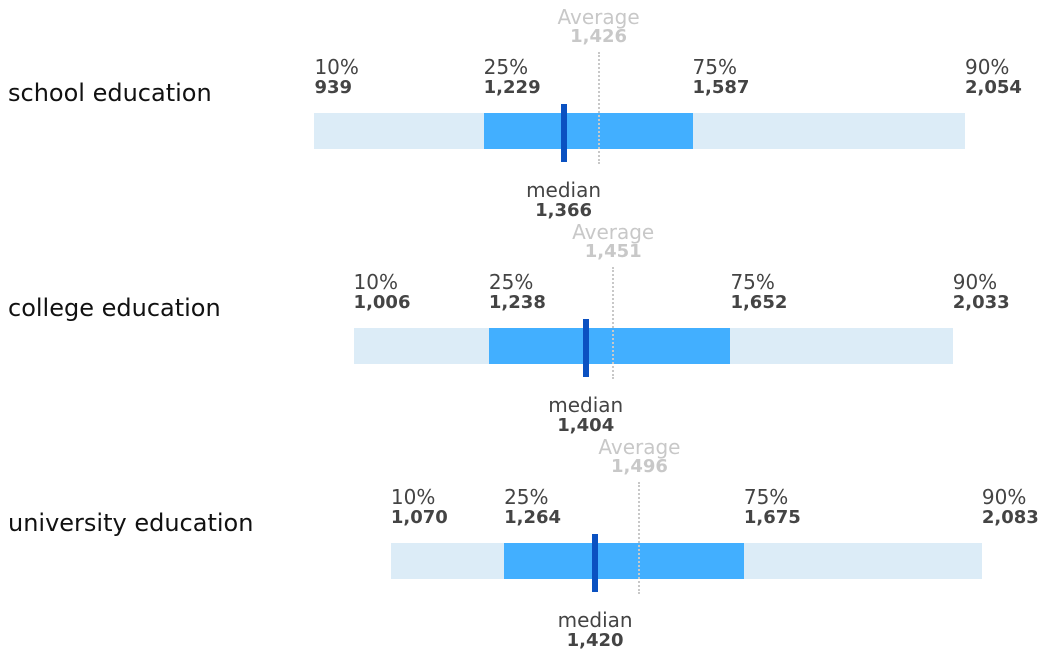 This screenshot has width=1056, height=656. I want to click on label-p25-value: 1,238, so click(517, 302).